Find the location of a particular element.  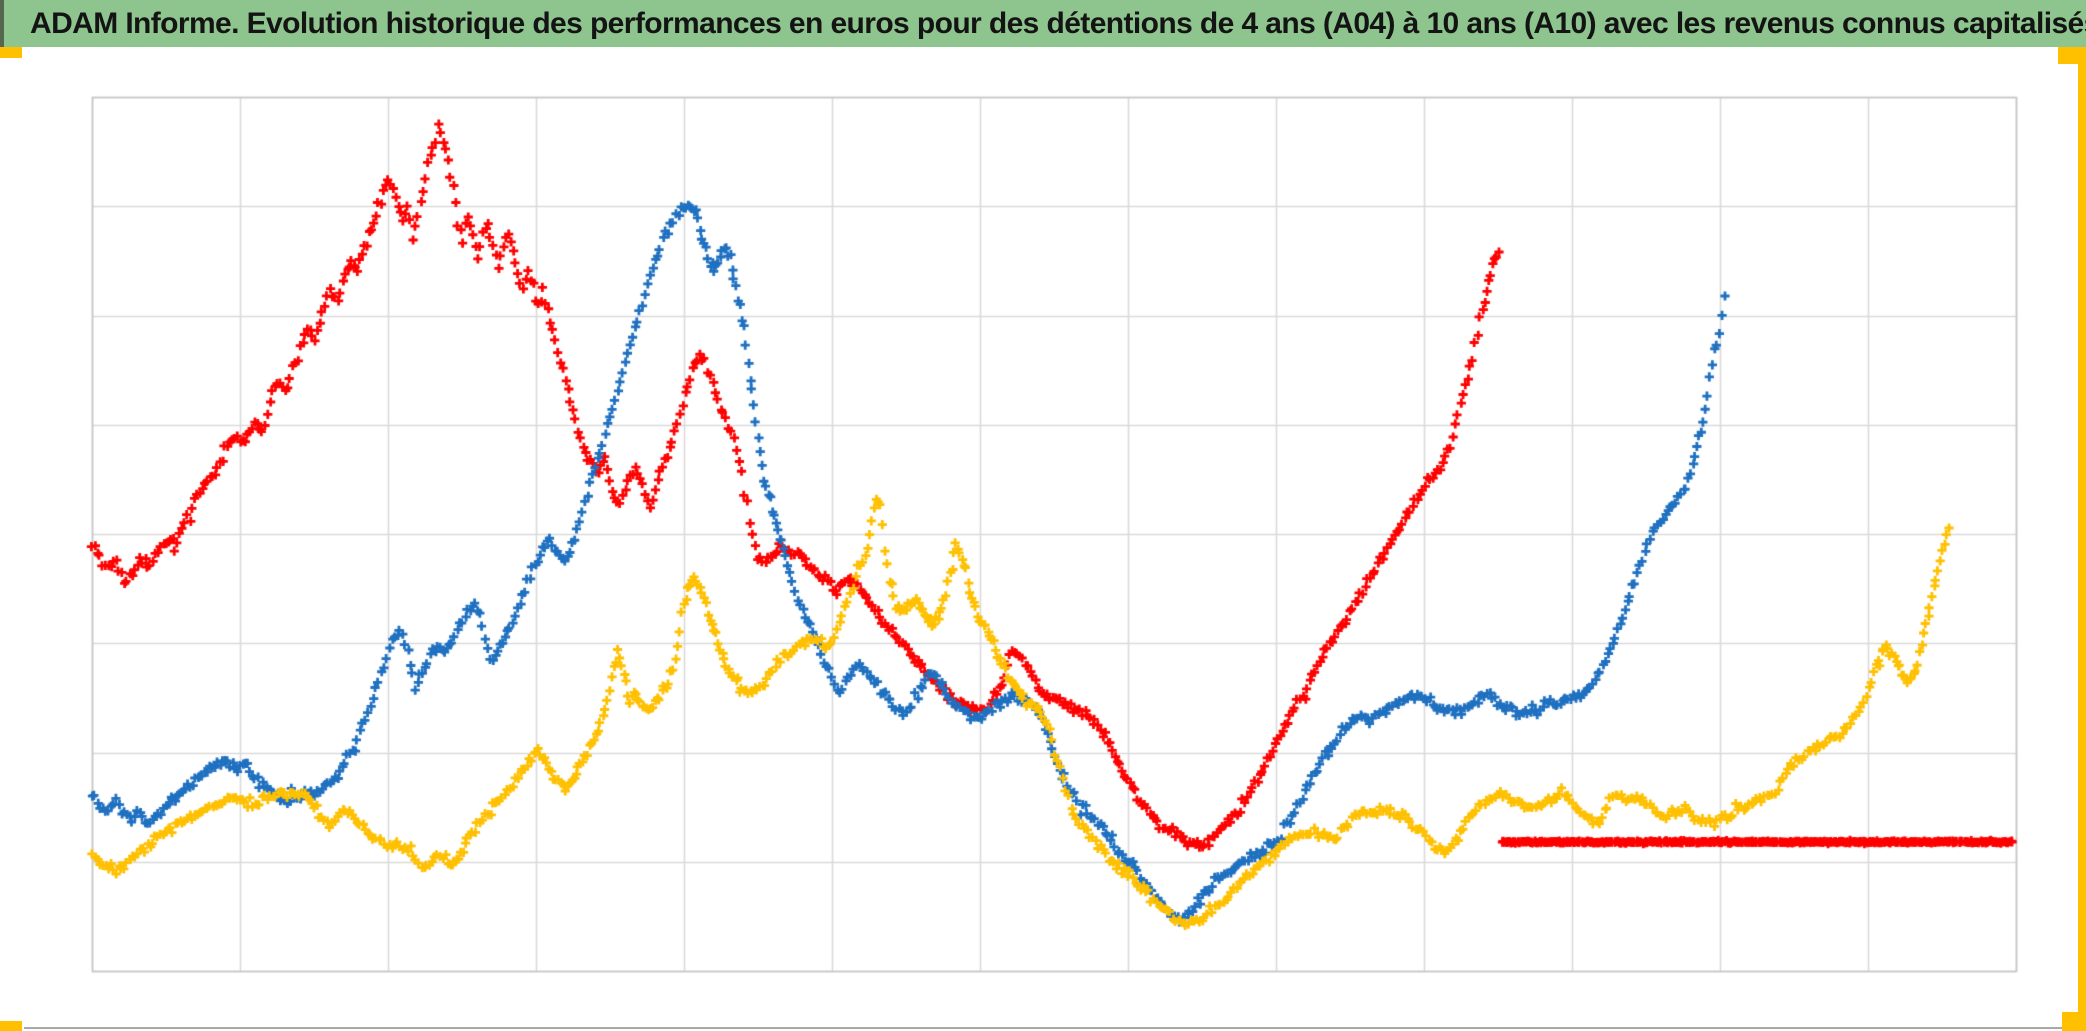

page-break-mark-top-left is located at coordinates (11, 52).